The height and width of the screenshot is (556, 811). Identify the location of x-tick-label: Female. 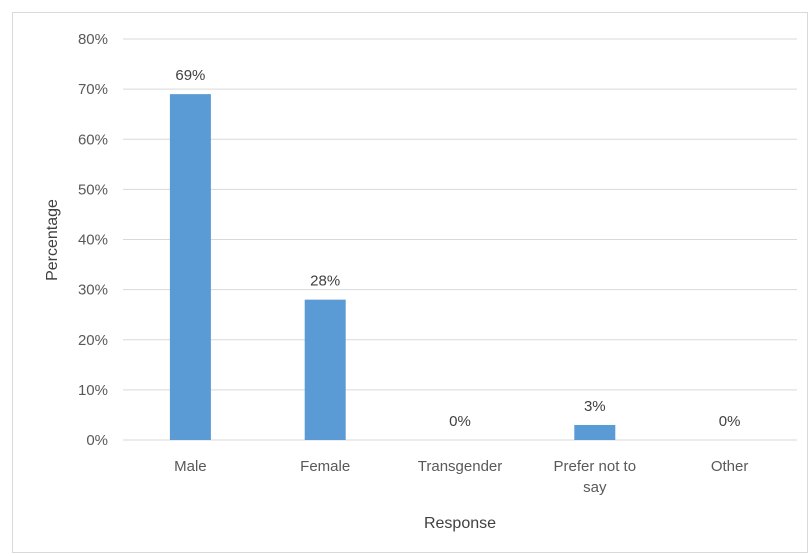
(325, 466).